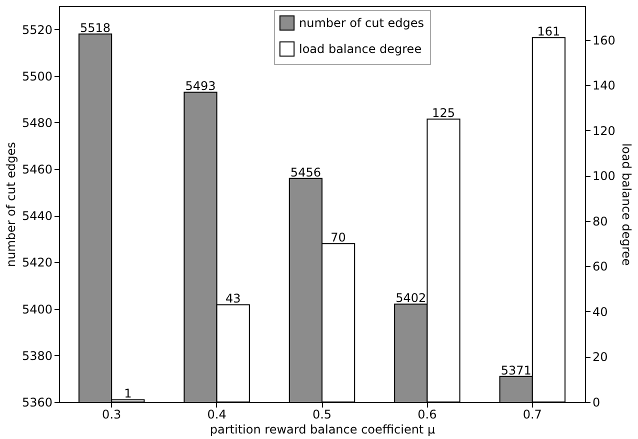 Image resolution: width=638 pixels, height=439 pixels. I want to click on y-tick-label: 5500, so click(37, 76).